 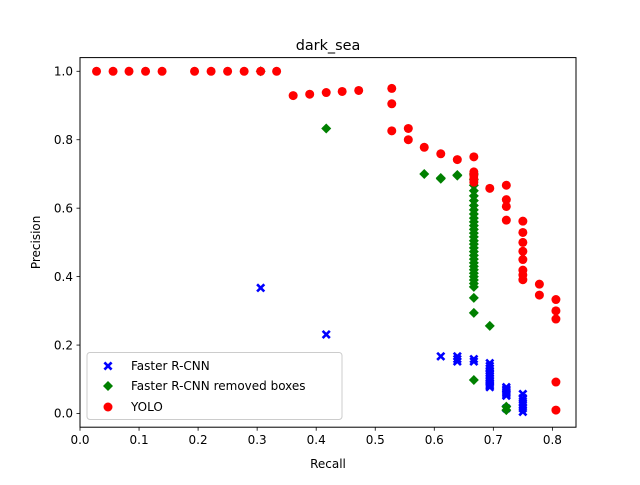 What do you see at coordinates (63, 208) in the screenshot?
I see `y-tick-label: 0.6` at bounding box center [63, 208].